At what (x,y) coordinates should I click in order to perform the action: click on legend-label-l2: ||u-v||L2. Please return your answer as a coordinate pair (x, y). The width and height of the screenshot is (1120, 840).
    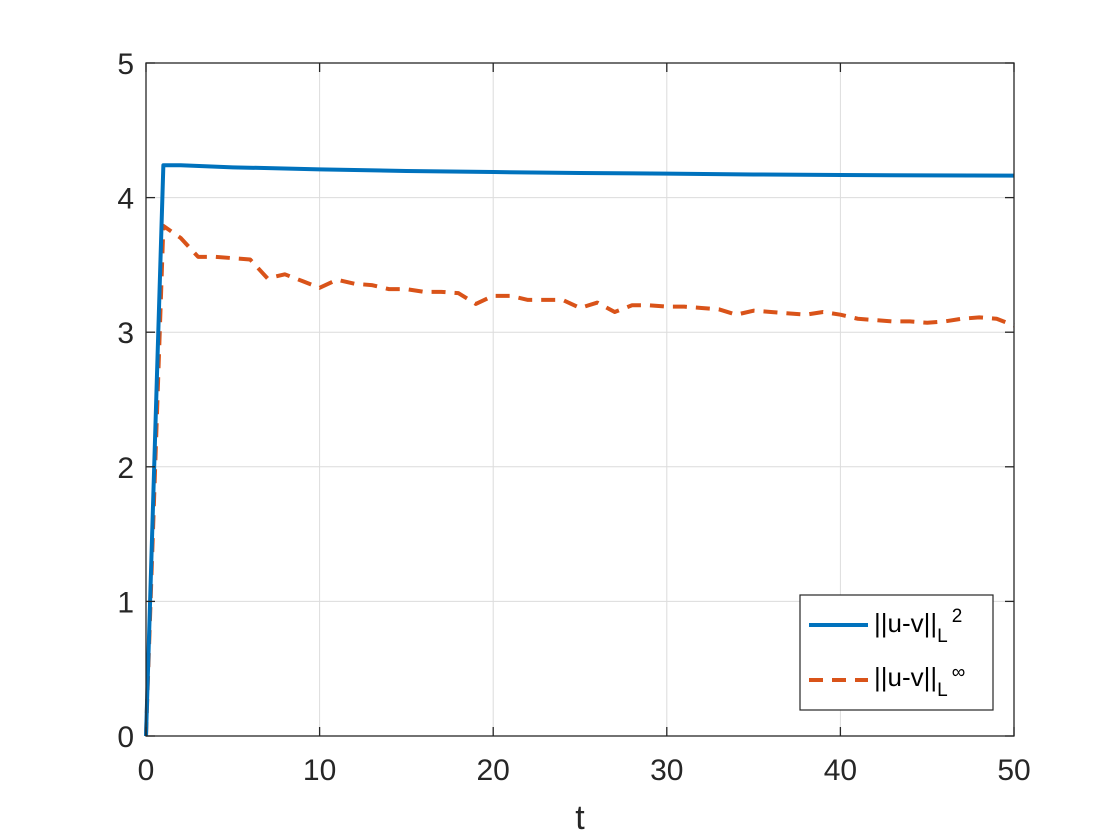
    Looking at the image, I should click on (918, 626).